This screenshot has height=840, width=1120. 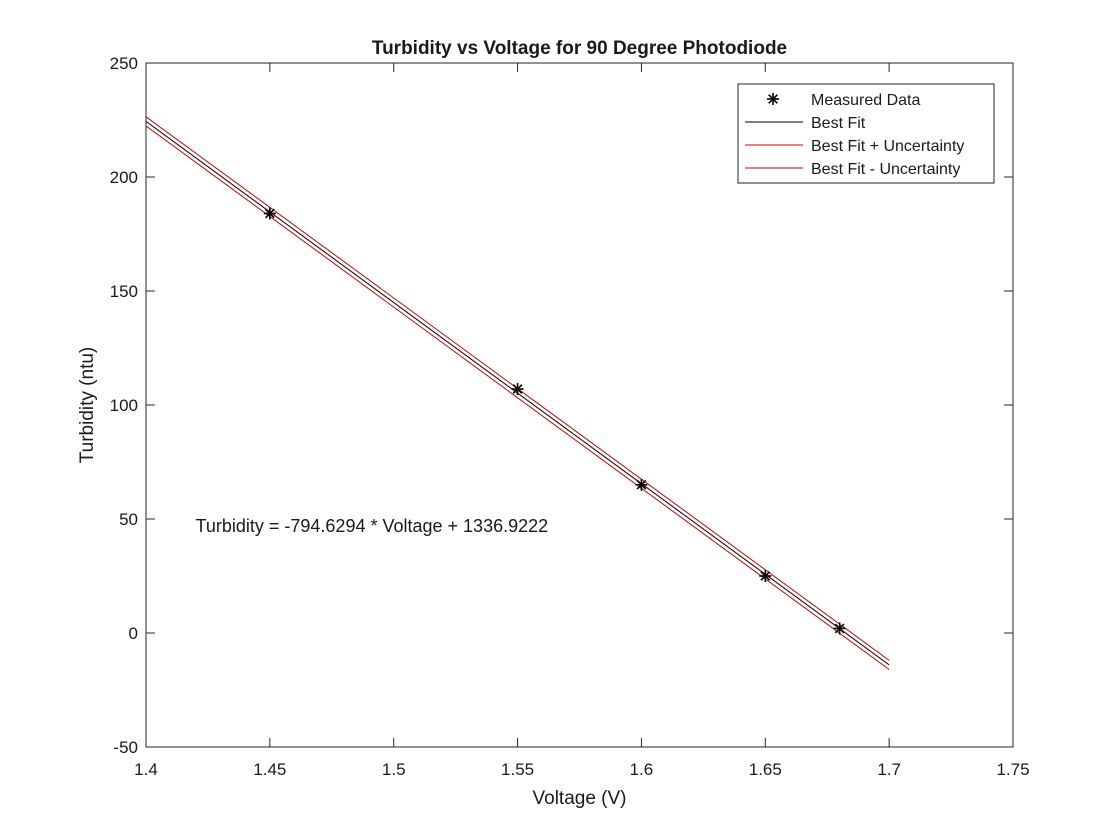 I want to click on legend-item: Best Fit, so click(x=805, y=123).